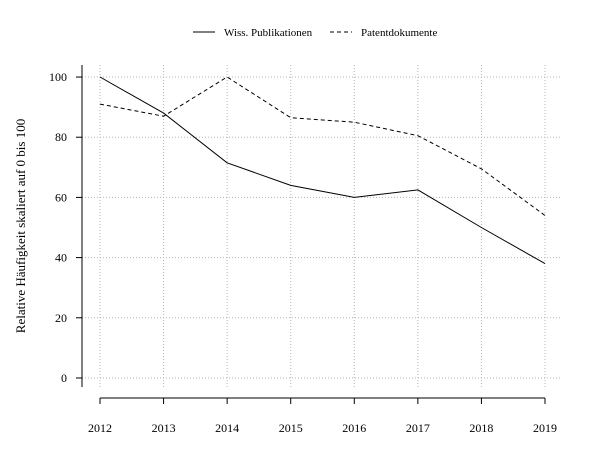 This screenshot has height=450, width=600. I want to click on y-tick-label-80: 80, so click(61, 137).